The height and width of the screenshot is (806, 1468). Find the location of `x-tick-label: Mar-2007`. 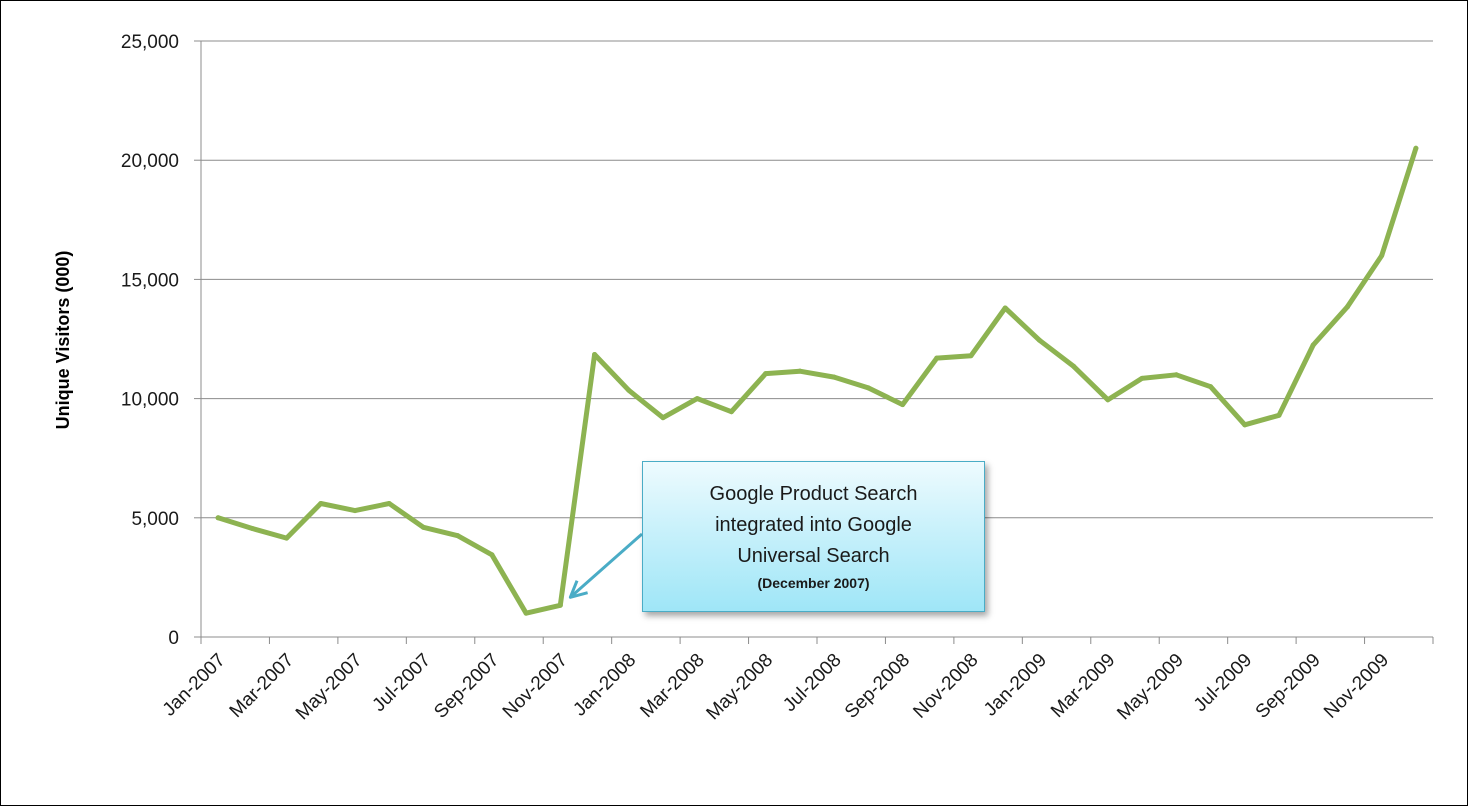

x-tick-label: Mar-2007 is located at coordinates (262, 686).